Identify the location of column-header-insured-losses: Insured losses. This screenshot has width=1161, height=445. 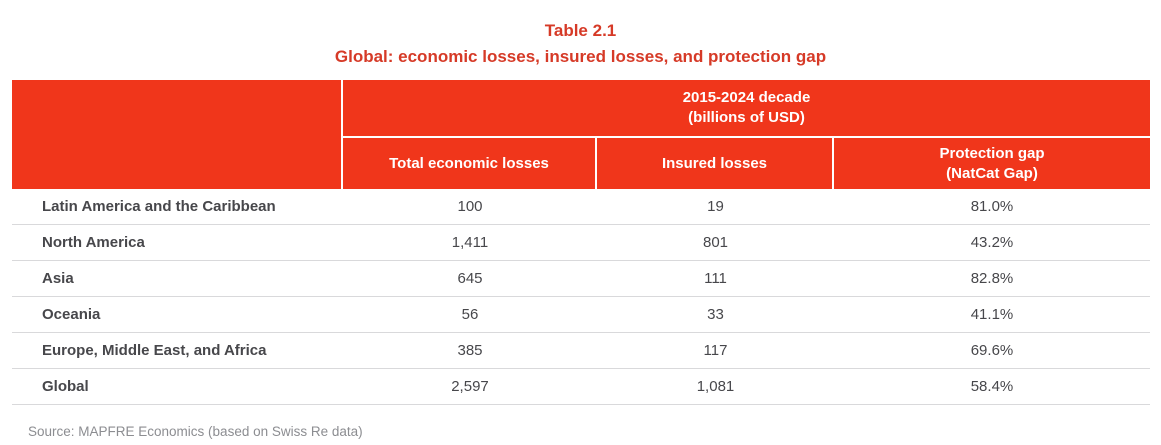
(714, 163).